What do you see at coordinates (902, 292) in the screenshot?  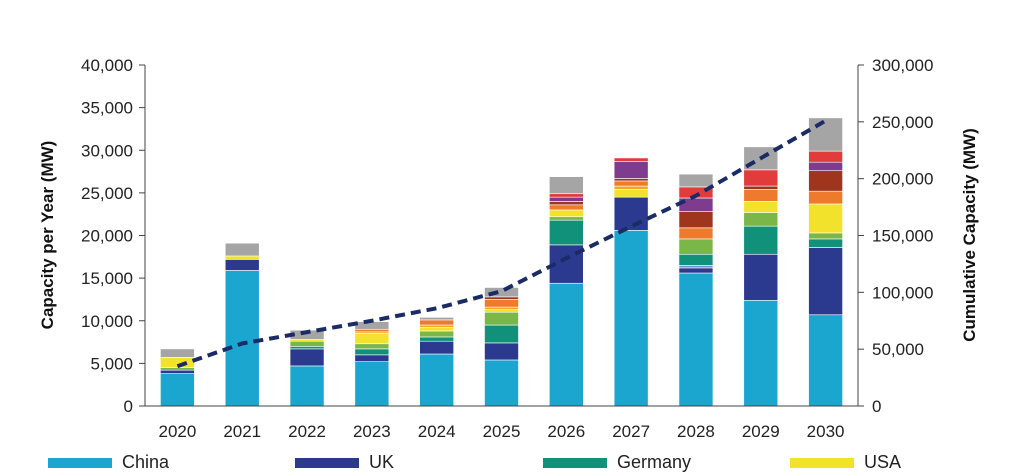 I see `right-tick-label: 100,000` at bounding box center [902, 292].